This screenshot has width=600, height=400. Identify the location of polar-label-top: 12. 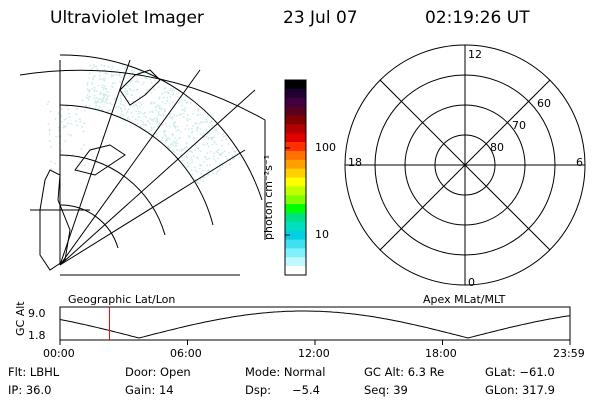
(475, 54).